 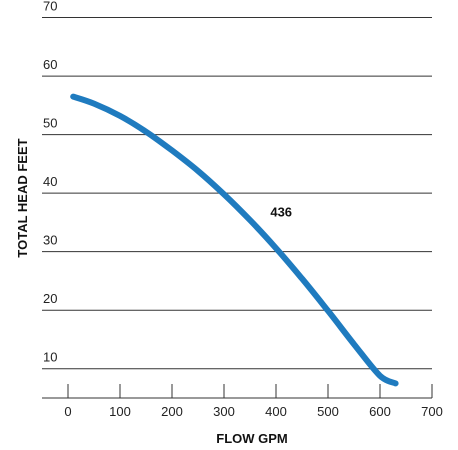 I want to click on y-tick-label-50: 50, so click(x=50, y=123).